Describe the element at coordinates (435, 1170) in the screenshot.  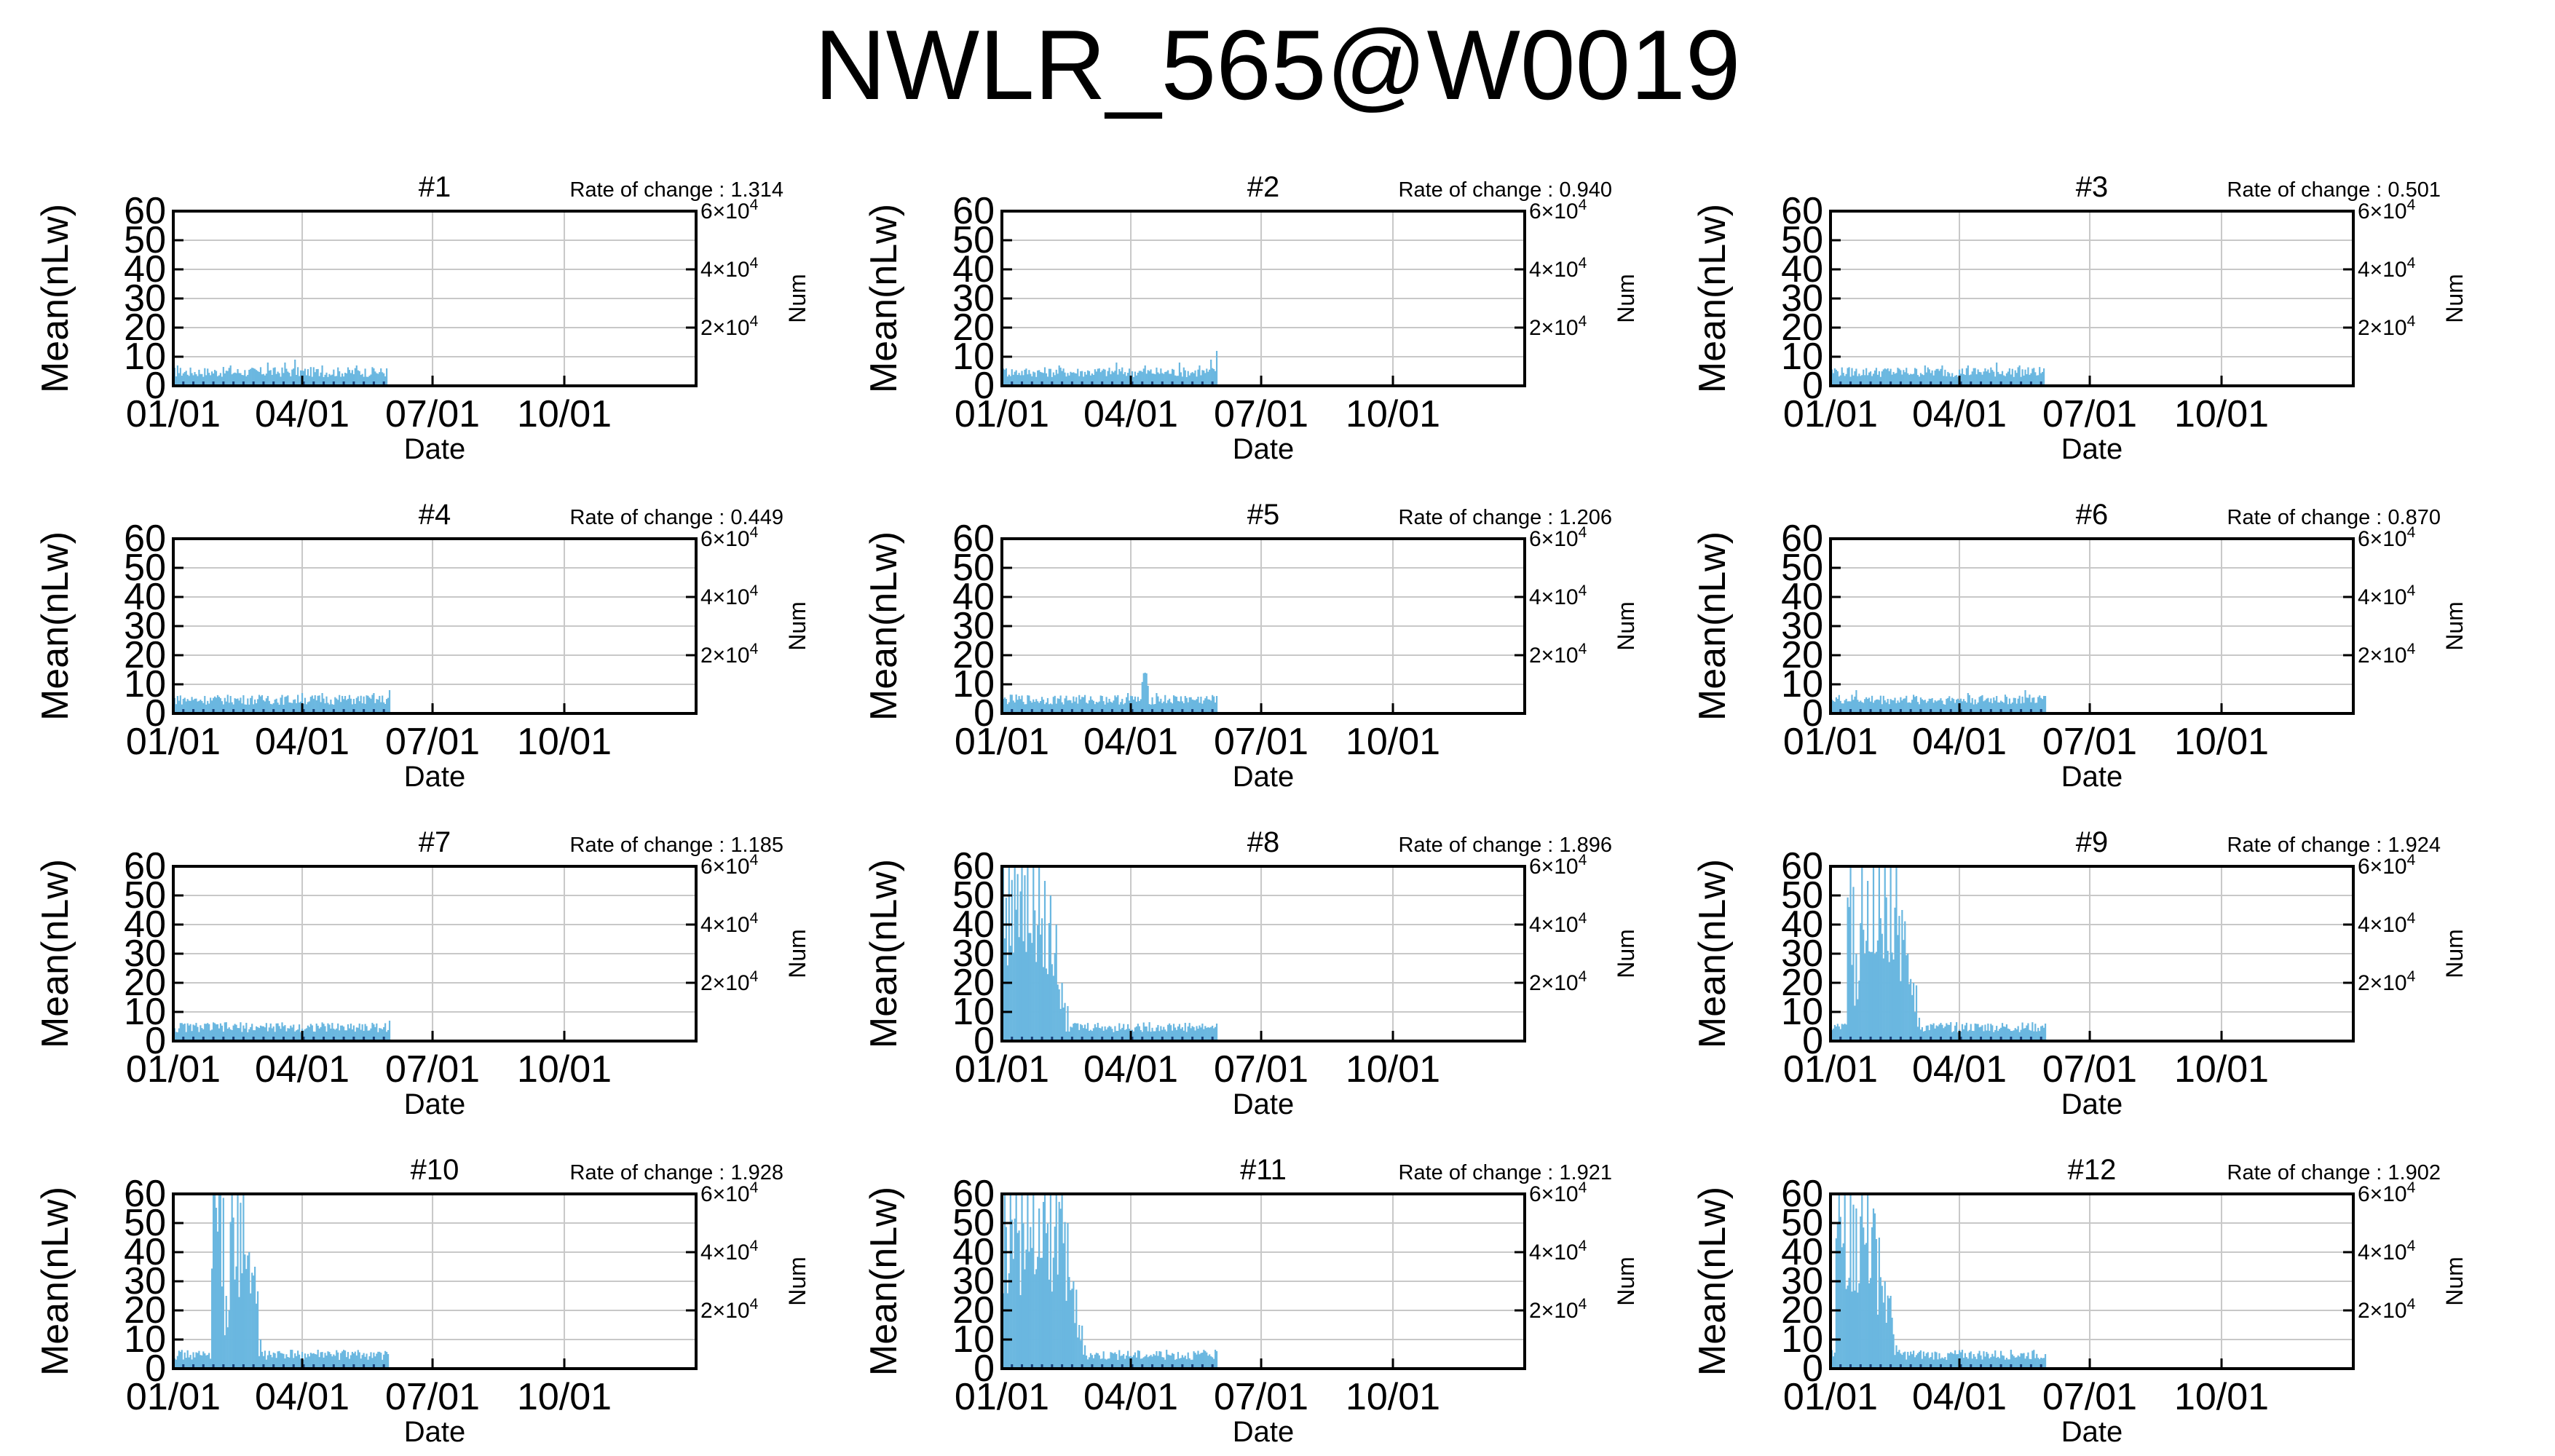
I see `panel-title: #10` at that location.